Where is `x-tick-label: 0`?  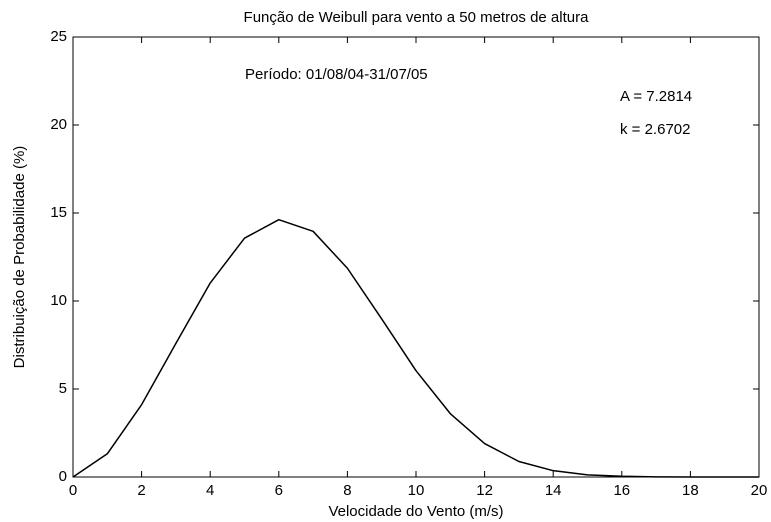
x-tick-label: 0 is located at coordinates (73, 490).